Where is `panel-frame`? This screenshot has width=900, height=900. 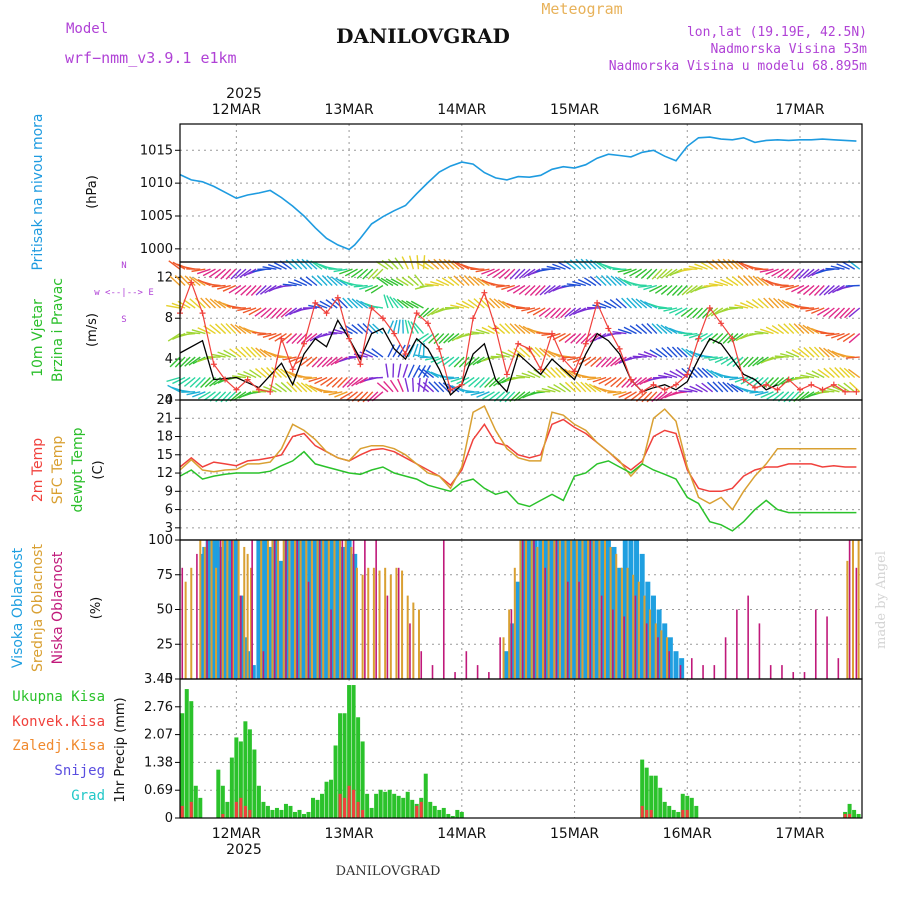
panel-frame is located at coordinates (521, 193).